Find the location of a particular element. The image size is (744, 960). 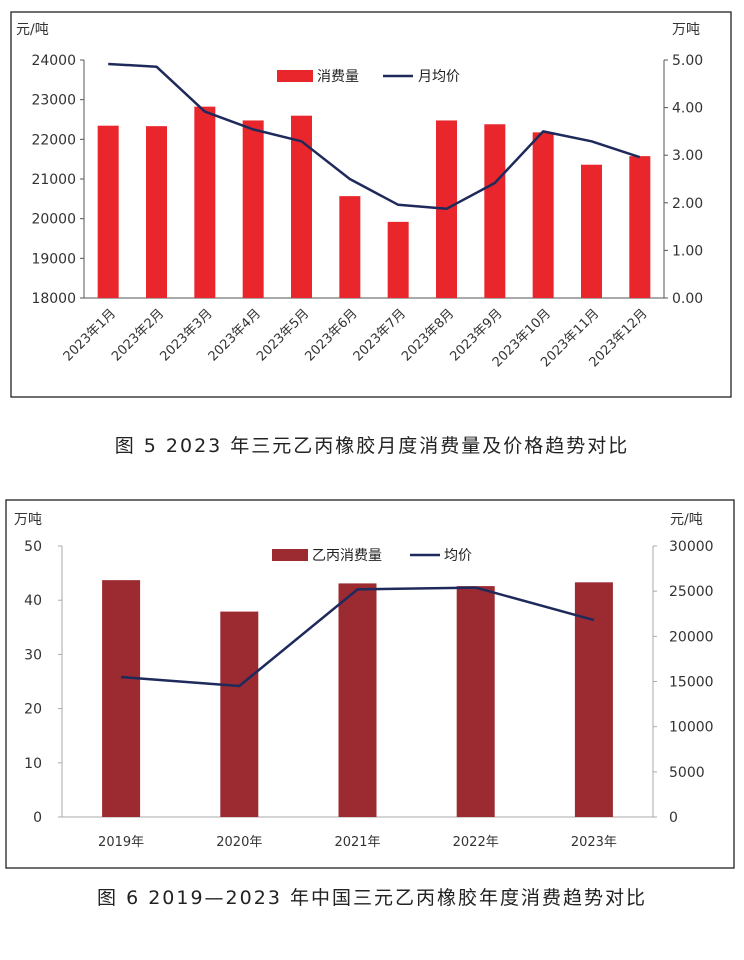

y-right-tick-label: 4.00 is located at coordinates (687, 109).